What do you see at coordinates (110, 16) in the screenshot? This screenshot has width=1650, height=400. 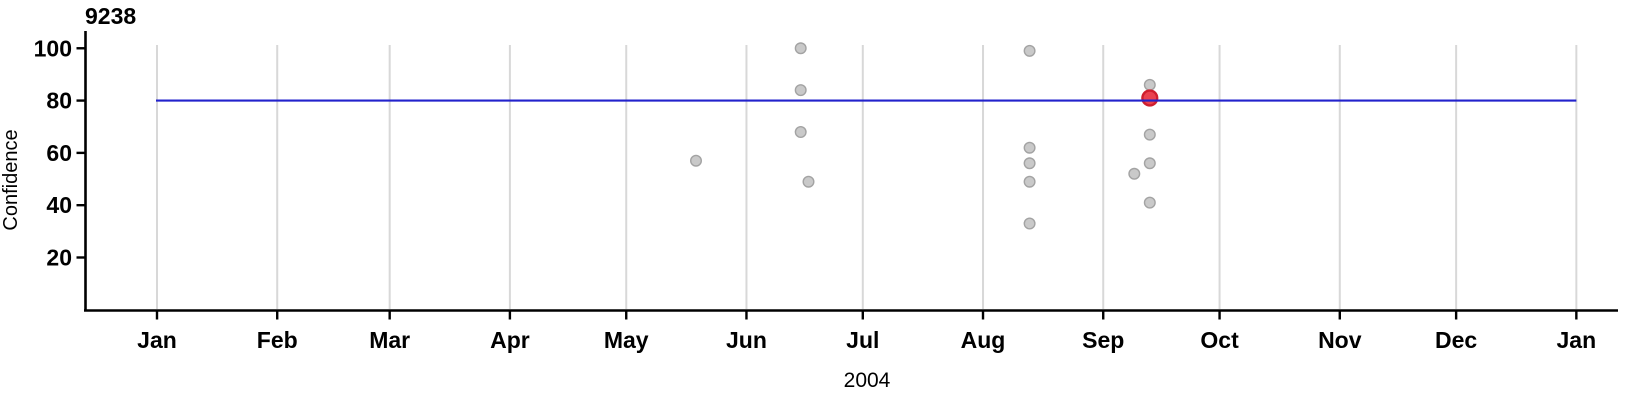 I see `chart-title: 9238` at bounding box center [110, 16].